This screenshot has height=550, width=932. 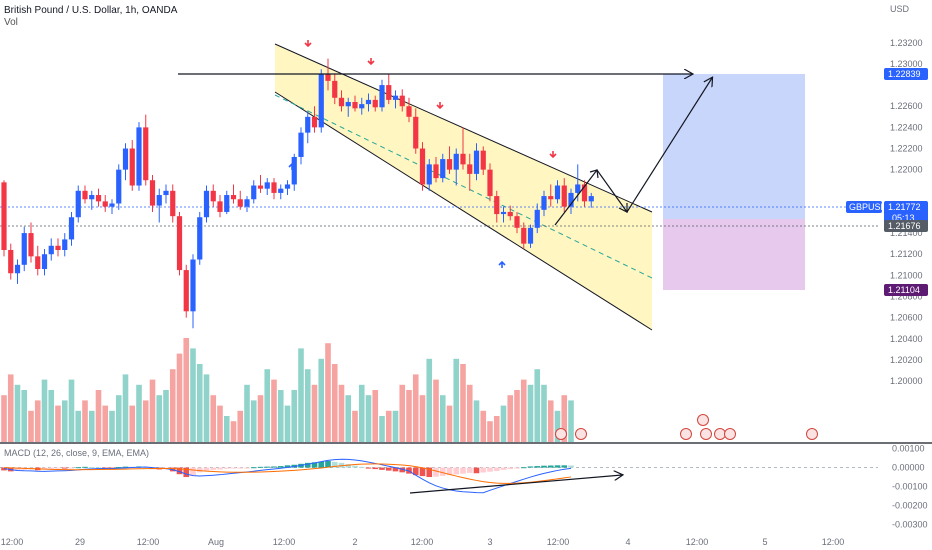 What do you see at coordinates (906, 170) in the screenshot?
I see `price-tick-label: 1.22000` at bounding box center [906, 170].